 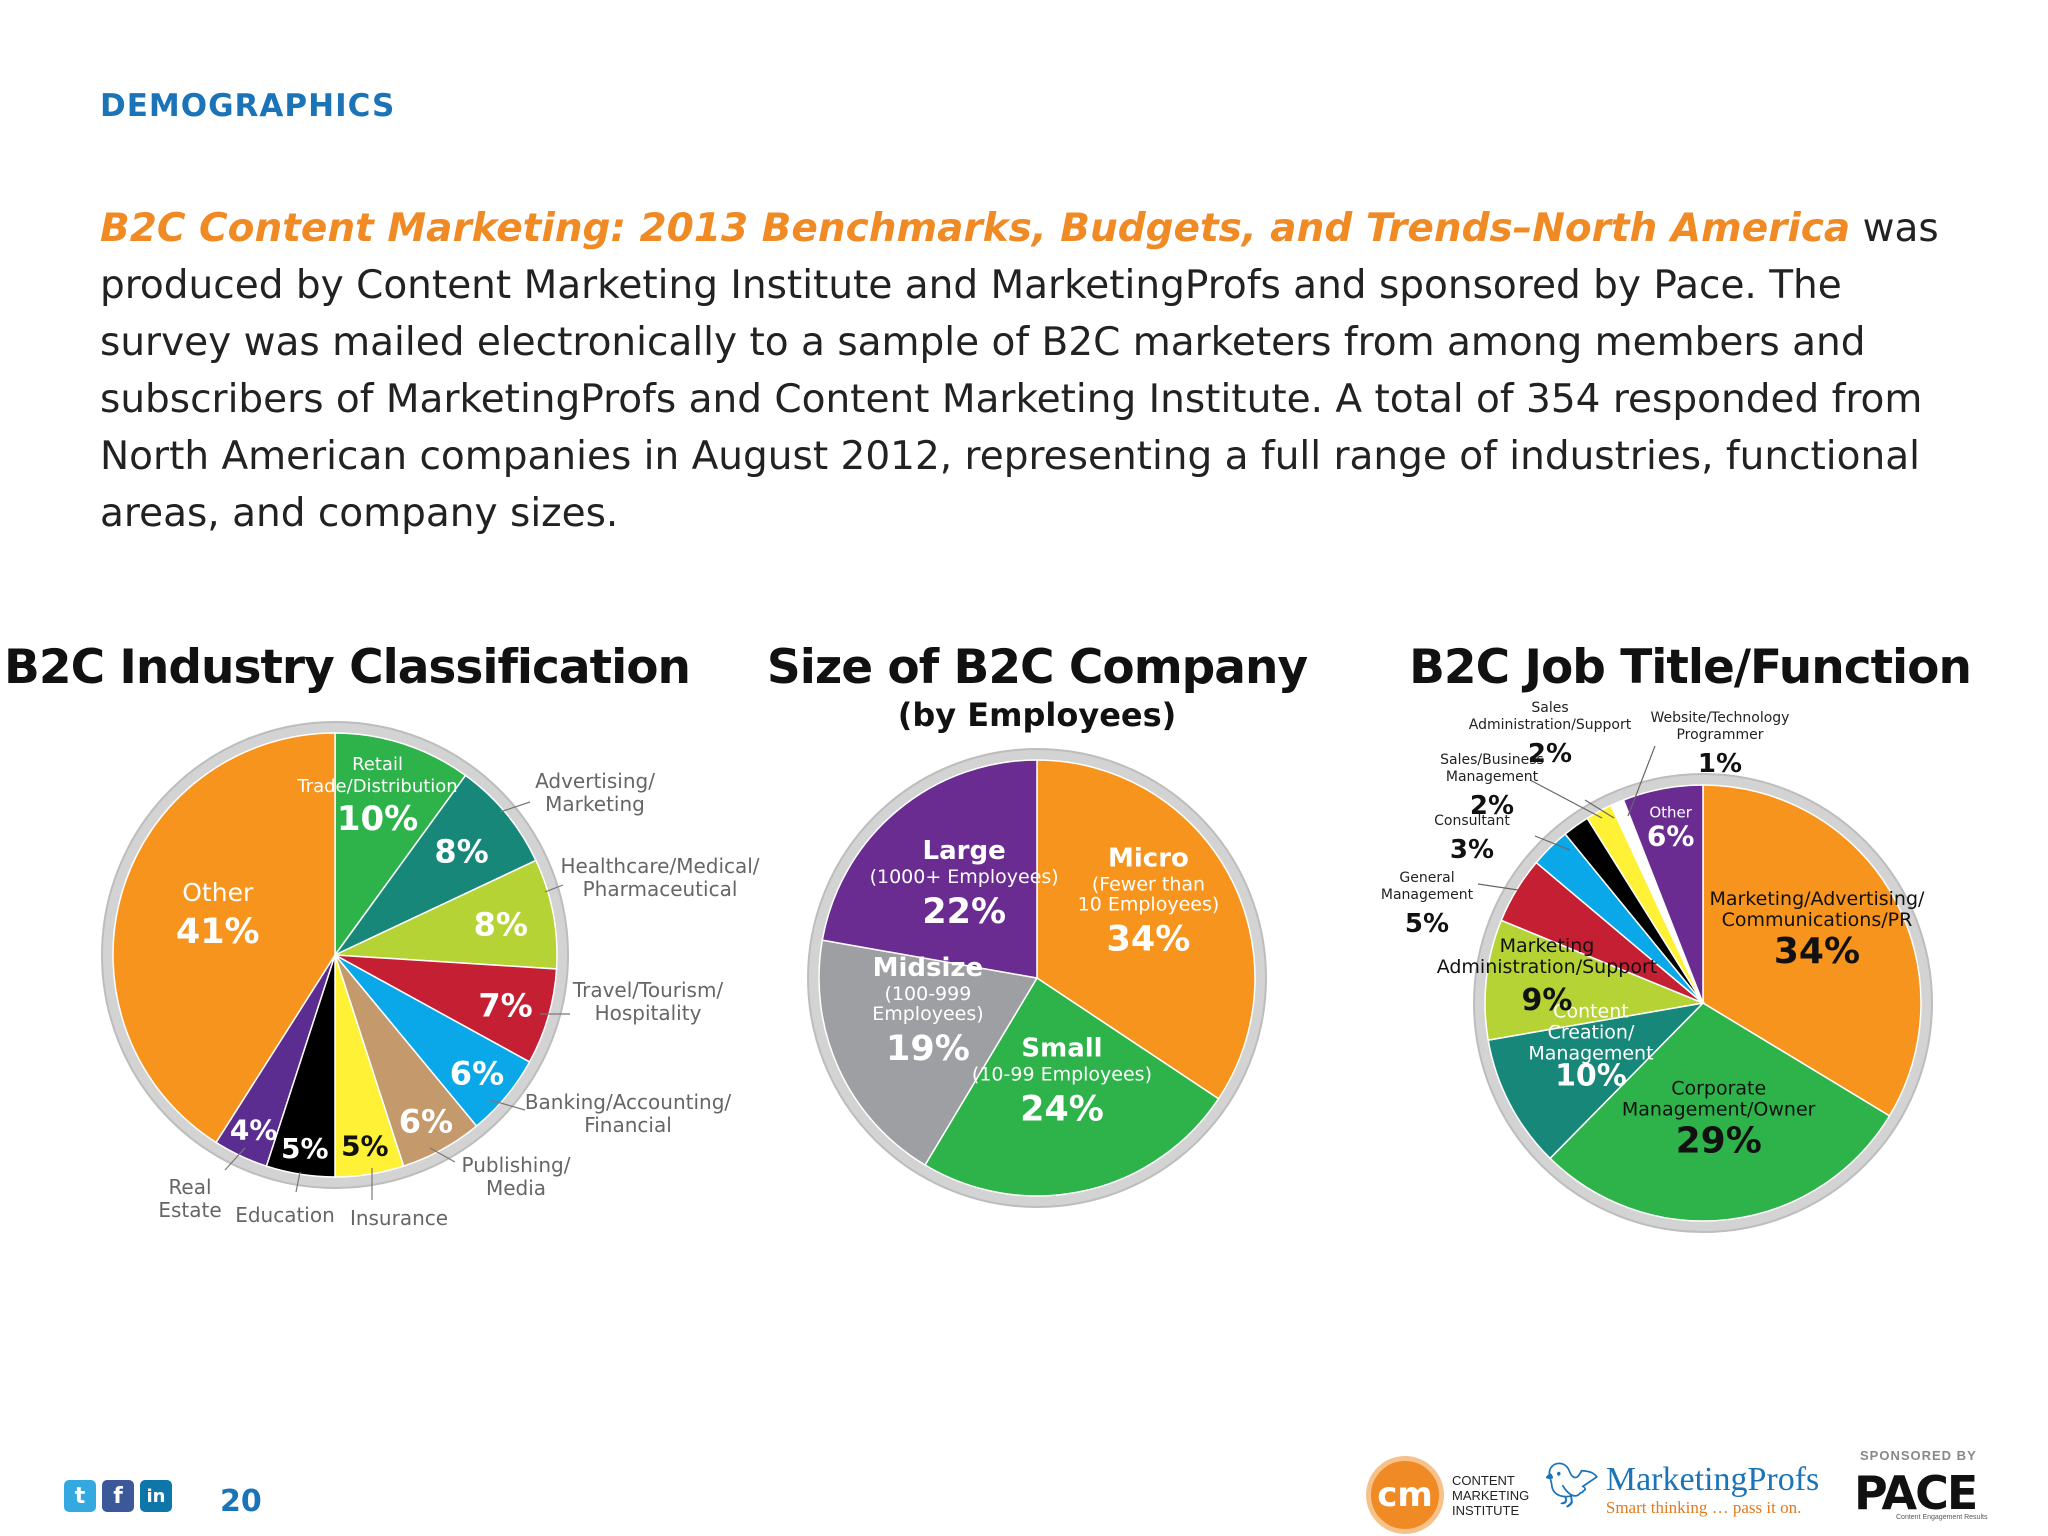 What do you see at coordinates (1547, 946) in the screenshot?
I see `slice-label: Marketing` at bounding box center [1547, 946].